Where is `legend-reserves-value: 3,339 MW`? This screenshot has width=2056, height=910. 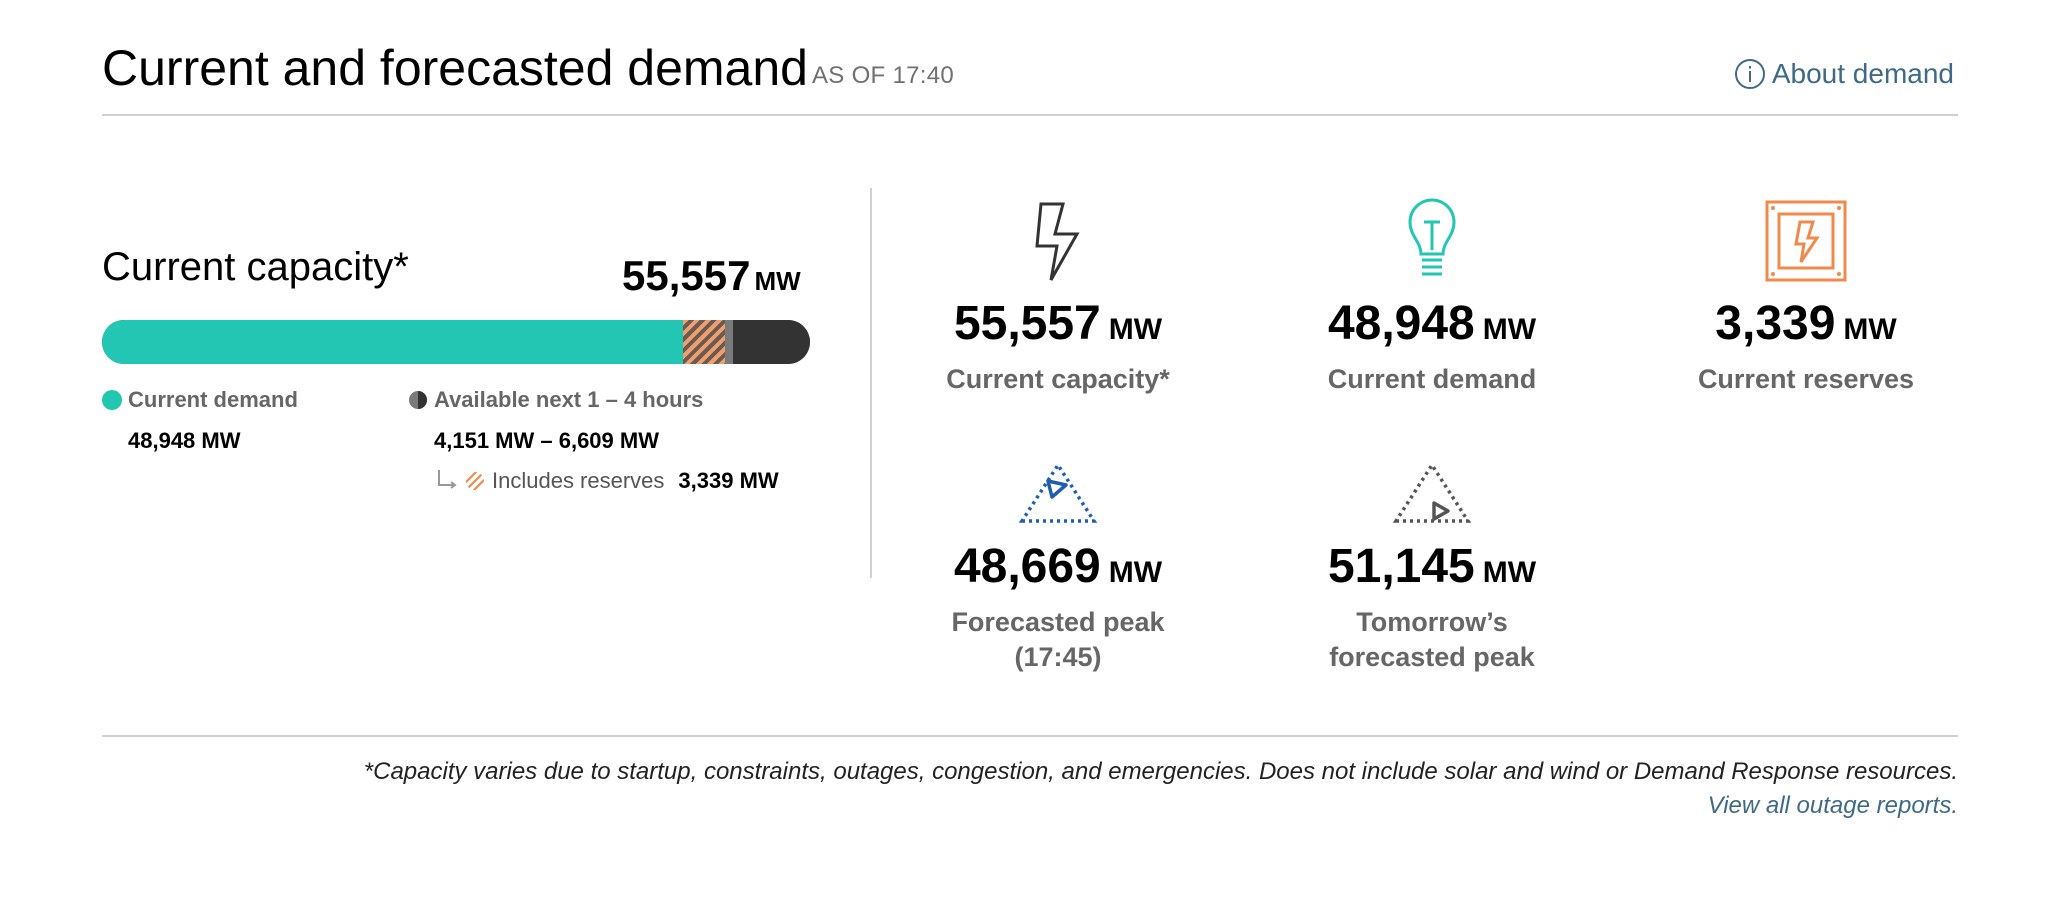 legend-reserves-value: 3,339 MW is located at coordinates (728, 480).